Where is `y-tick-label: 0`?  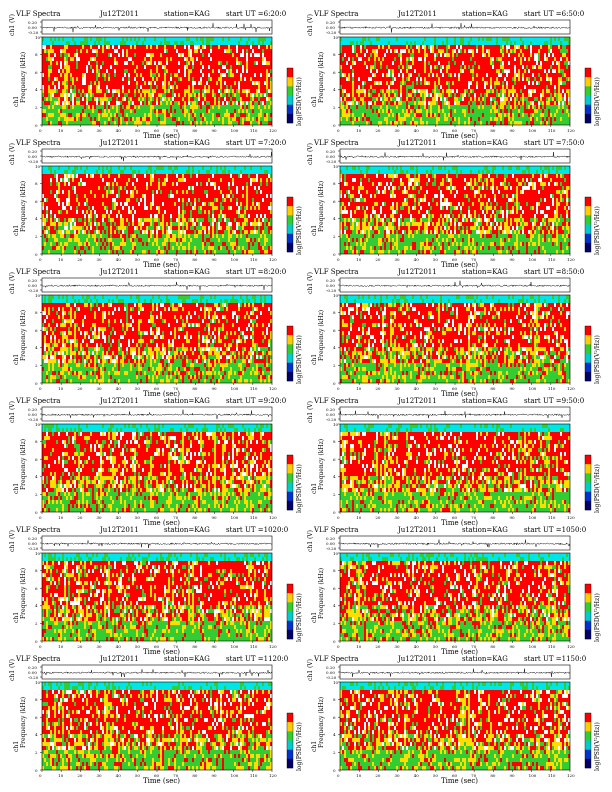
y-tick-label: 0 is located at coordinates (36, 125).